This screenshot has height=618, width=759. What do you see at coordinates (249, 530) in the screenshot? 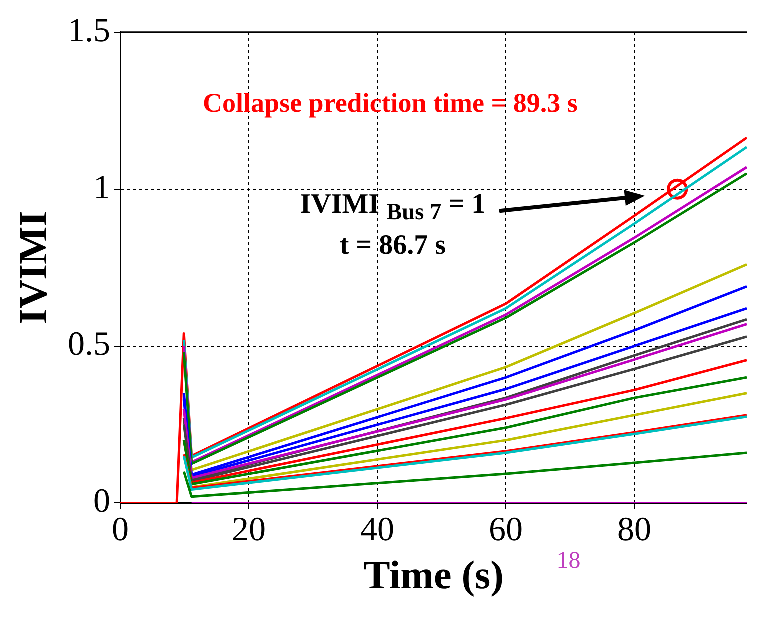
I see `x-tick-label: 20` at bounding box center [249, 530].